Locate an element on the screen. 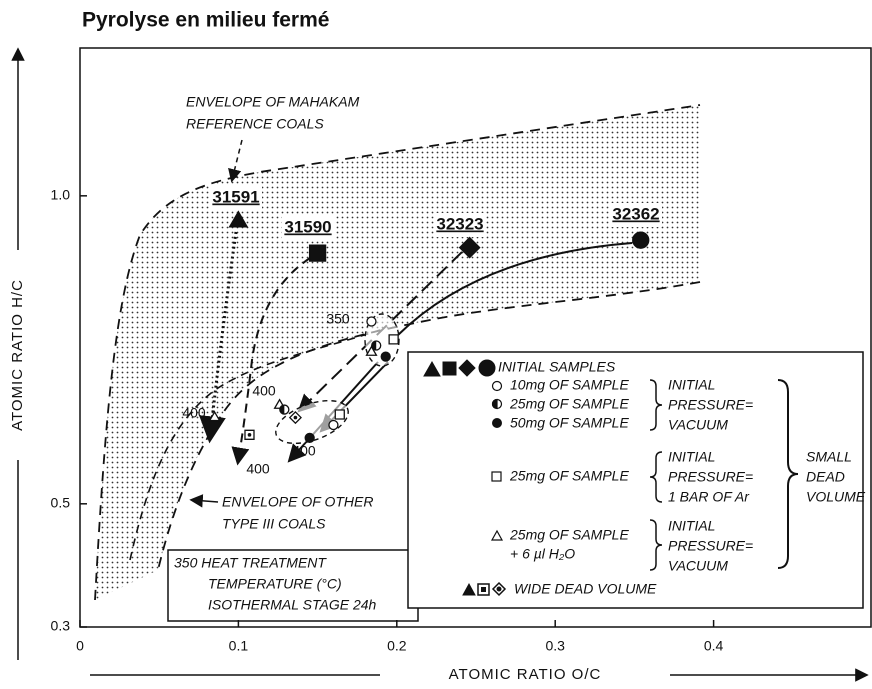 The image size is (872, 689). series-label: 31591 is located at coordinates (235, 196).